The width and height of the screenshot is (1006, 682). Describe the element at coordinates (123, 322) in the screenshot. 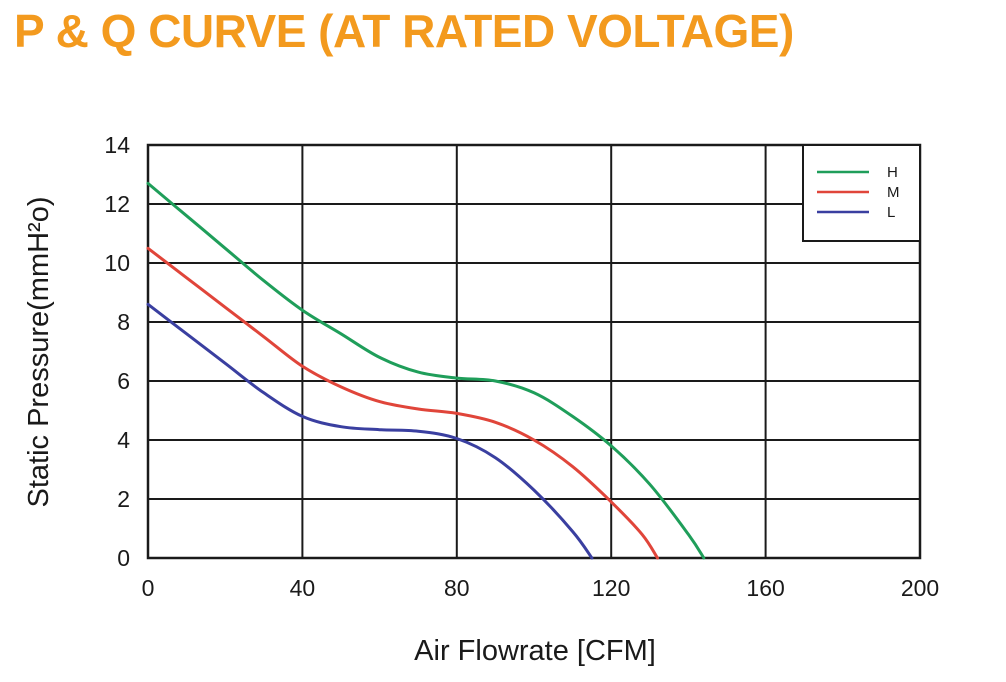

I see `y-tick-label-8: 8` at that location.